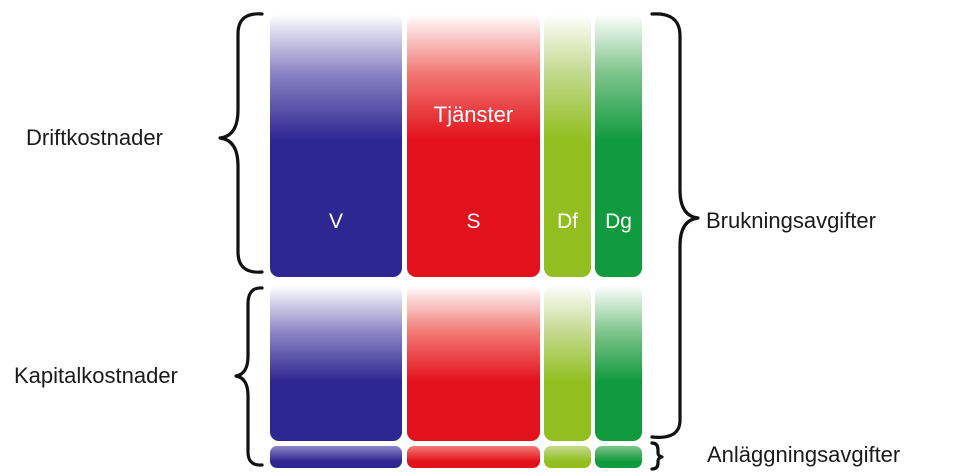 Image resolution: width=954 pixels, height=473 pixels. Describe the element at coordinates (473, 457) in the screenshot. I see `strip-s-anlaggning` at that location.